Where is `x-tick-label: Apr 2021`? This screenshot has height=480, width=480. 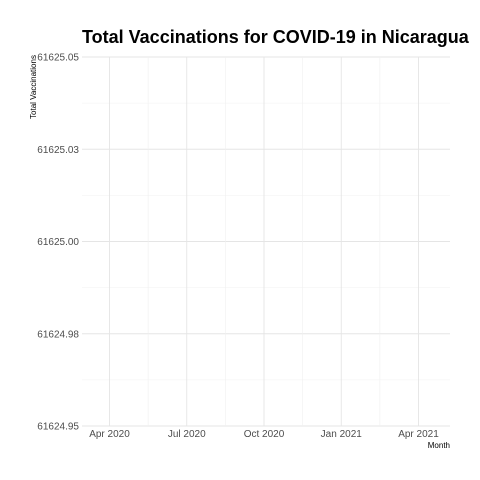
x-tick-label: Apr 2021 is located at coordinates (418, 434).